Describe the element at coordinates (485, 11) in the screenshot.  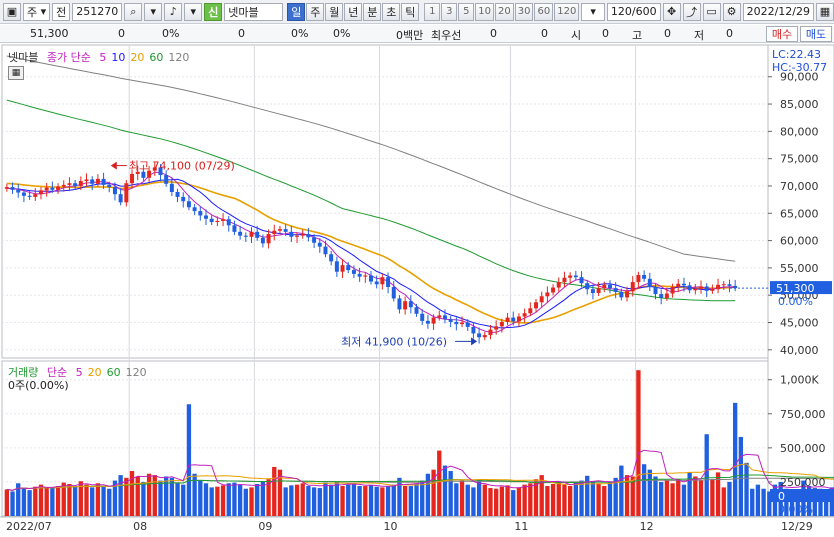
I see `interval-button-10: 10` at that location.